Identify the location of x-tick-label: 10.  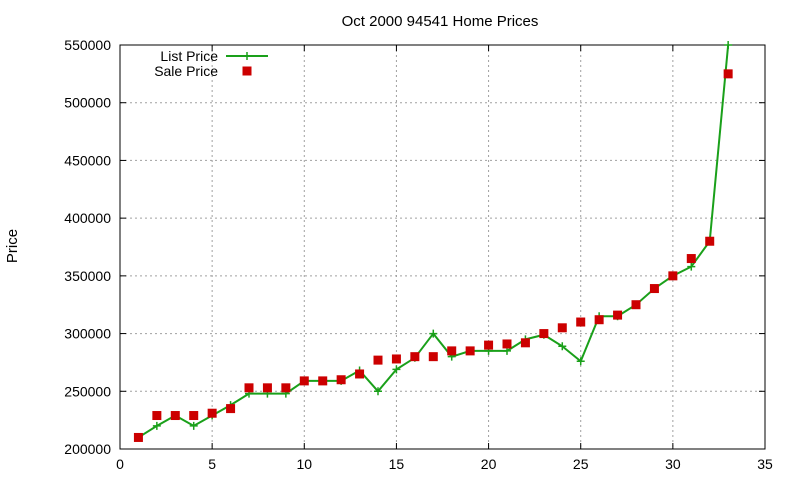
(304, 464).